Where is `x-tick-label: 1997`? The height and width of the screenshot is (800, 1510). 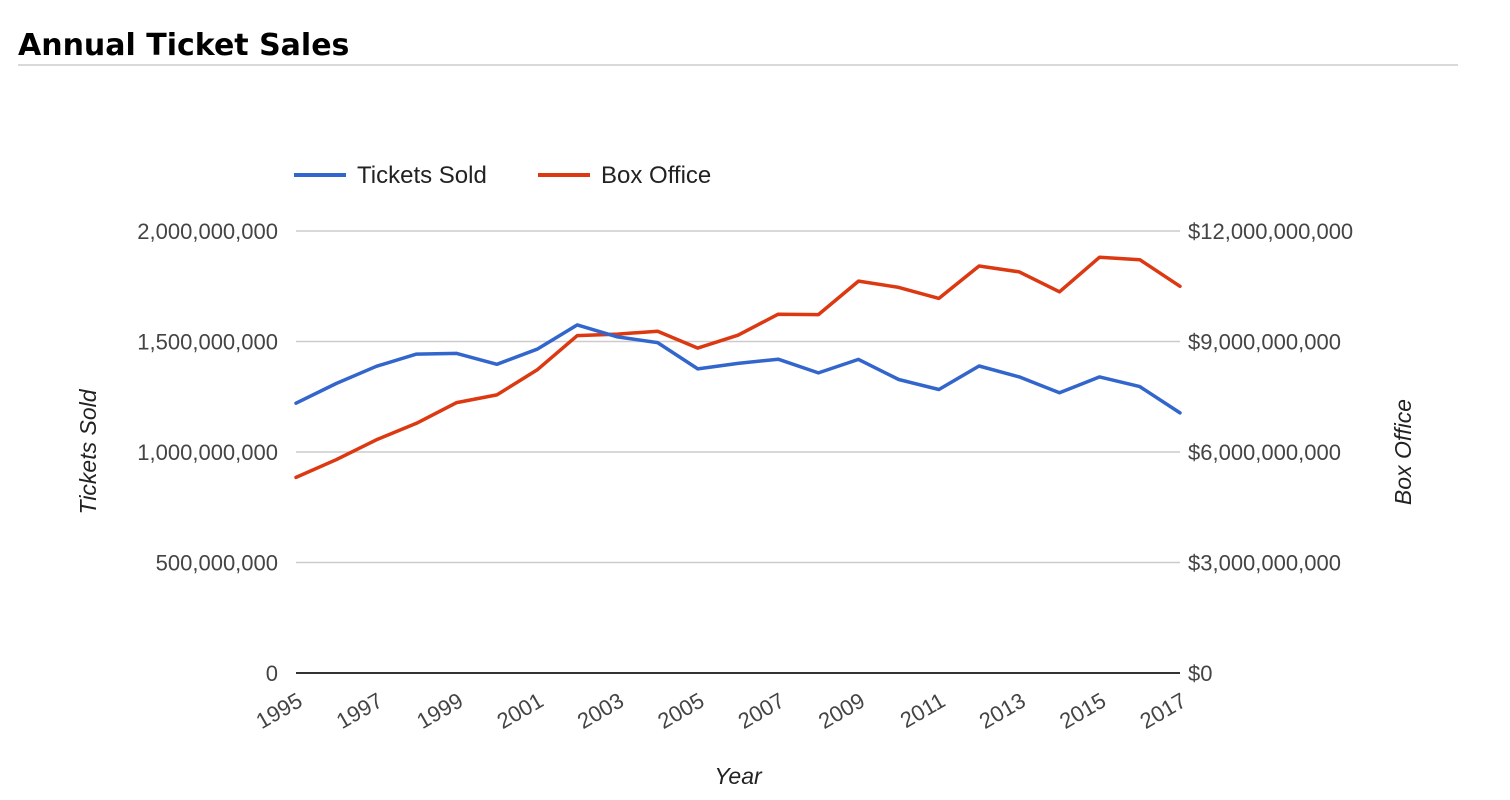
x-tick-label: 1997 is located at coordinates (359, 711).